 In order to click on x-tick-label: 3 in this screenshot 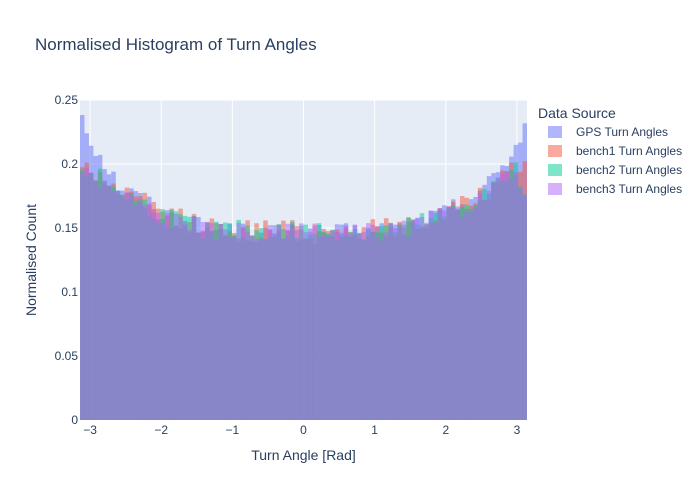, I will do `click(517, 430)`.